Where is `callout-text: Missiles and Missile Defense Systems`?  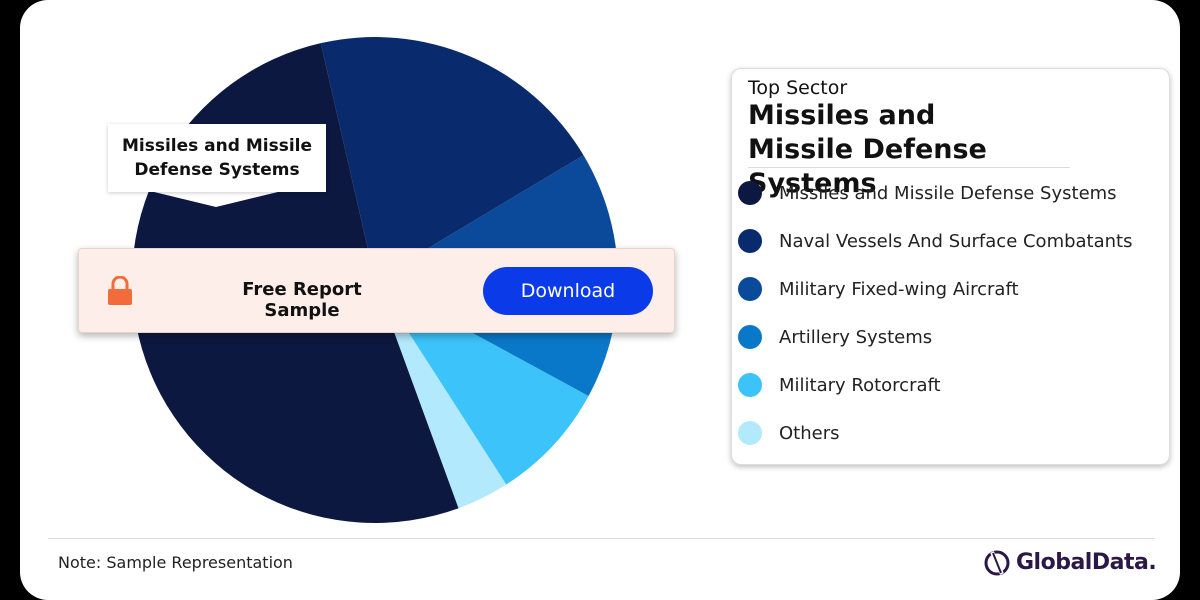
callout-text: Missiles and Missile Defense Systems is located at coordinates (217, 158).